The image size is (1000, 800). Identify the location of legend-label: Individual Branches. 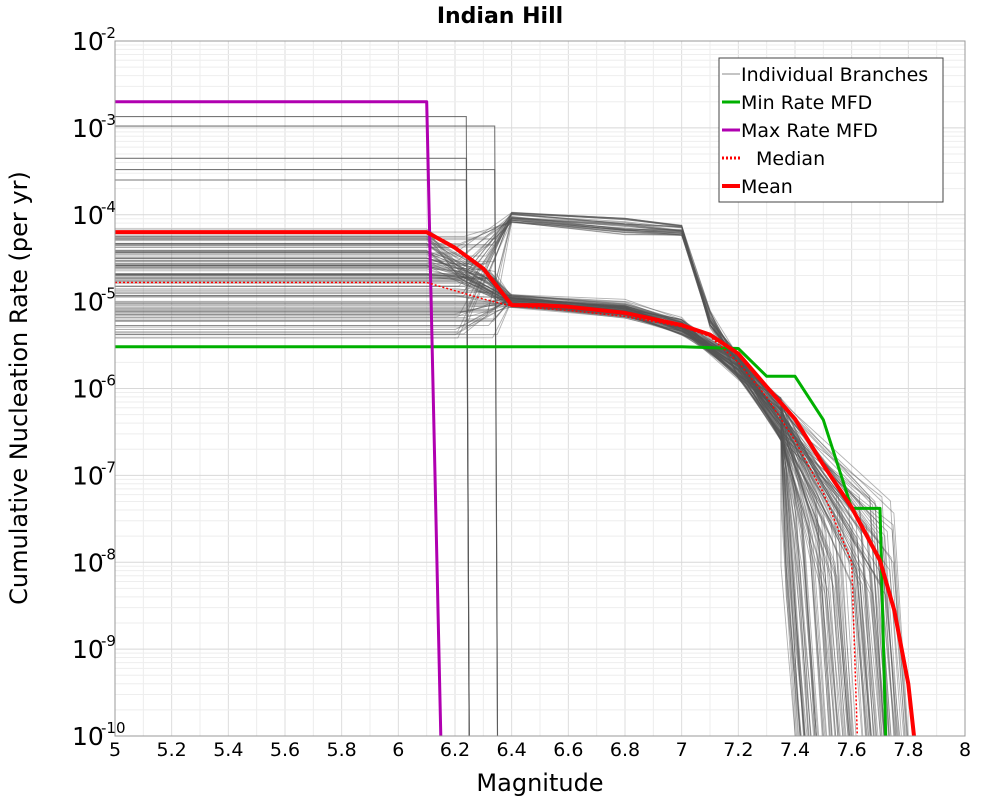
(834, 75).